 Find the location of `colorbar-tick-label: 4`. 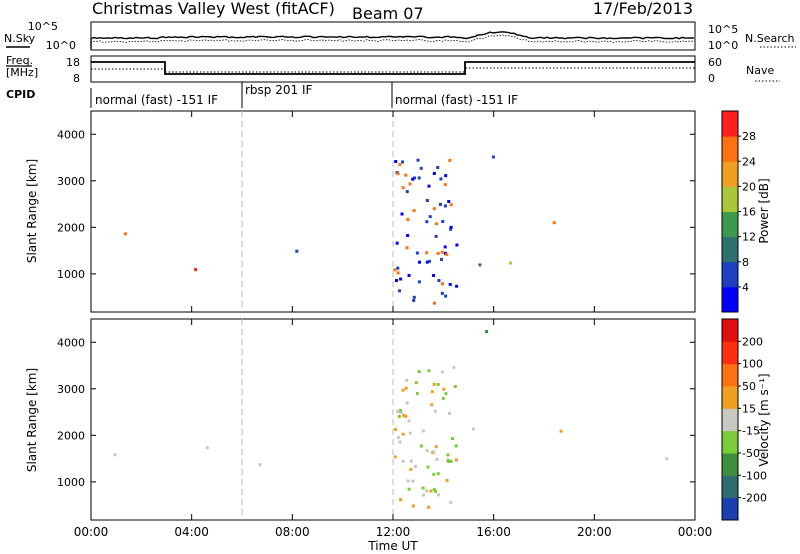

colorbar-tick-label: 4 is located at coordinates (745, 287).